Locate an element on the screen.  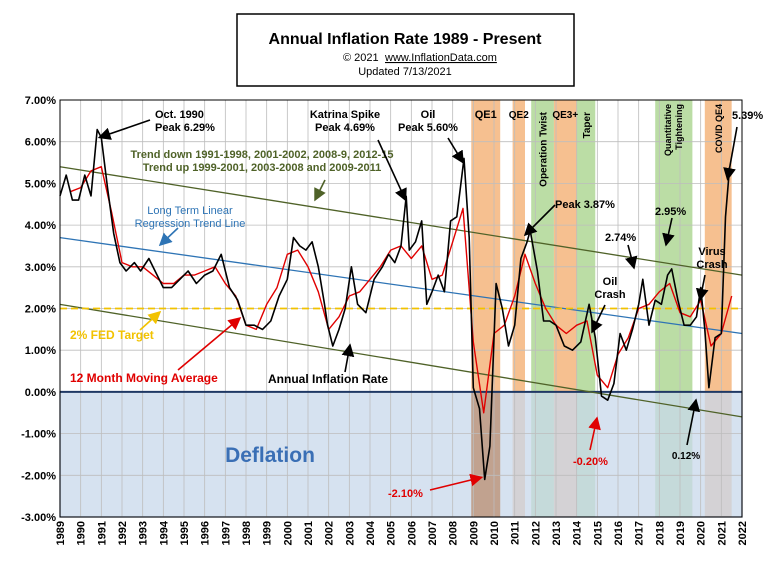
annotation-virus-crash: Virus is located at coordinates (711, 252).